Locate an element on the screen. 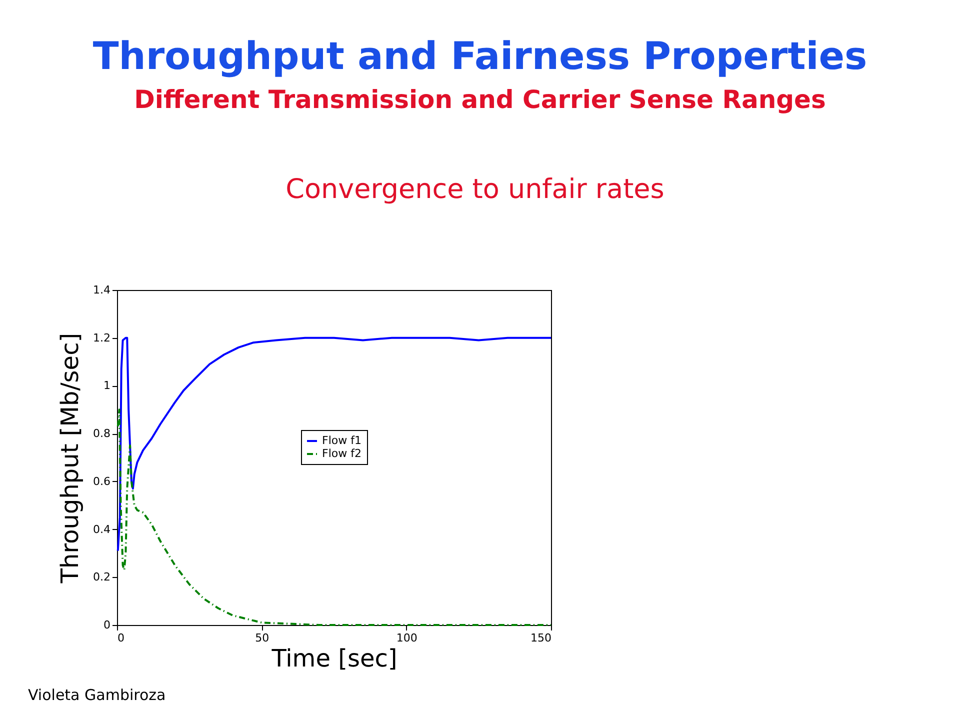 Image resolution: width=960 pixels, height=720 pixels. x-tick-label: 0 is located at coordinates (121, 638).